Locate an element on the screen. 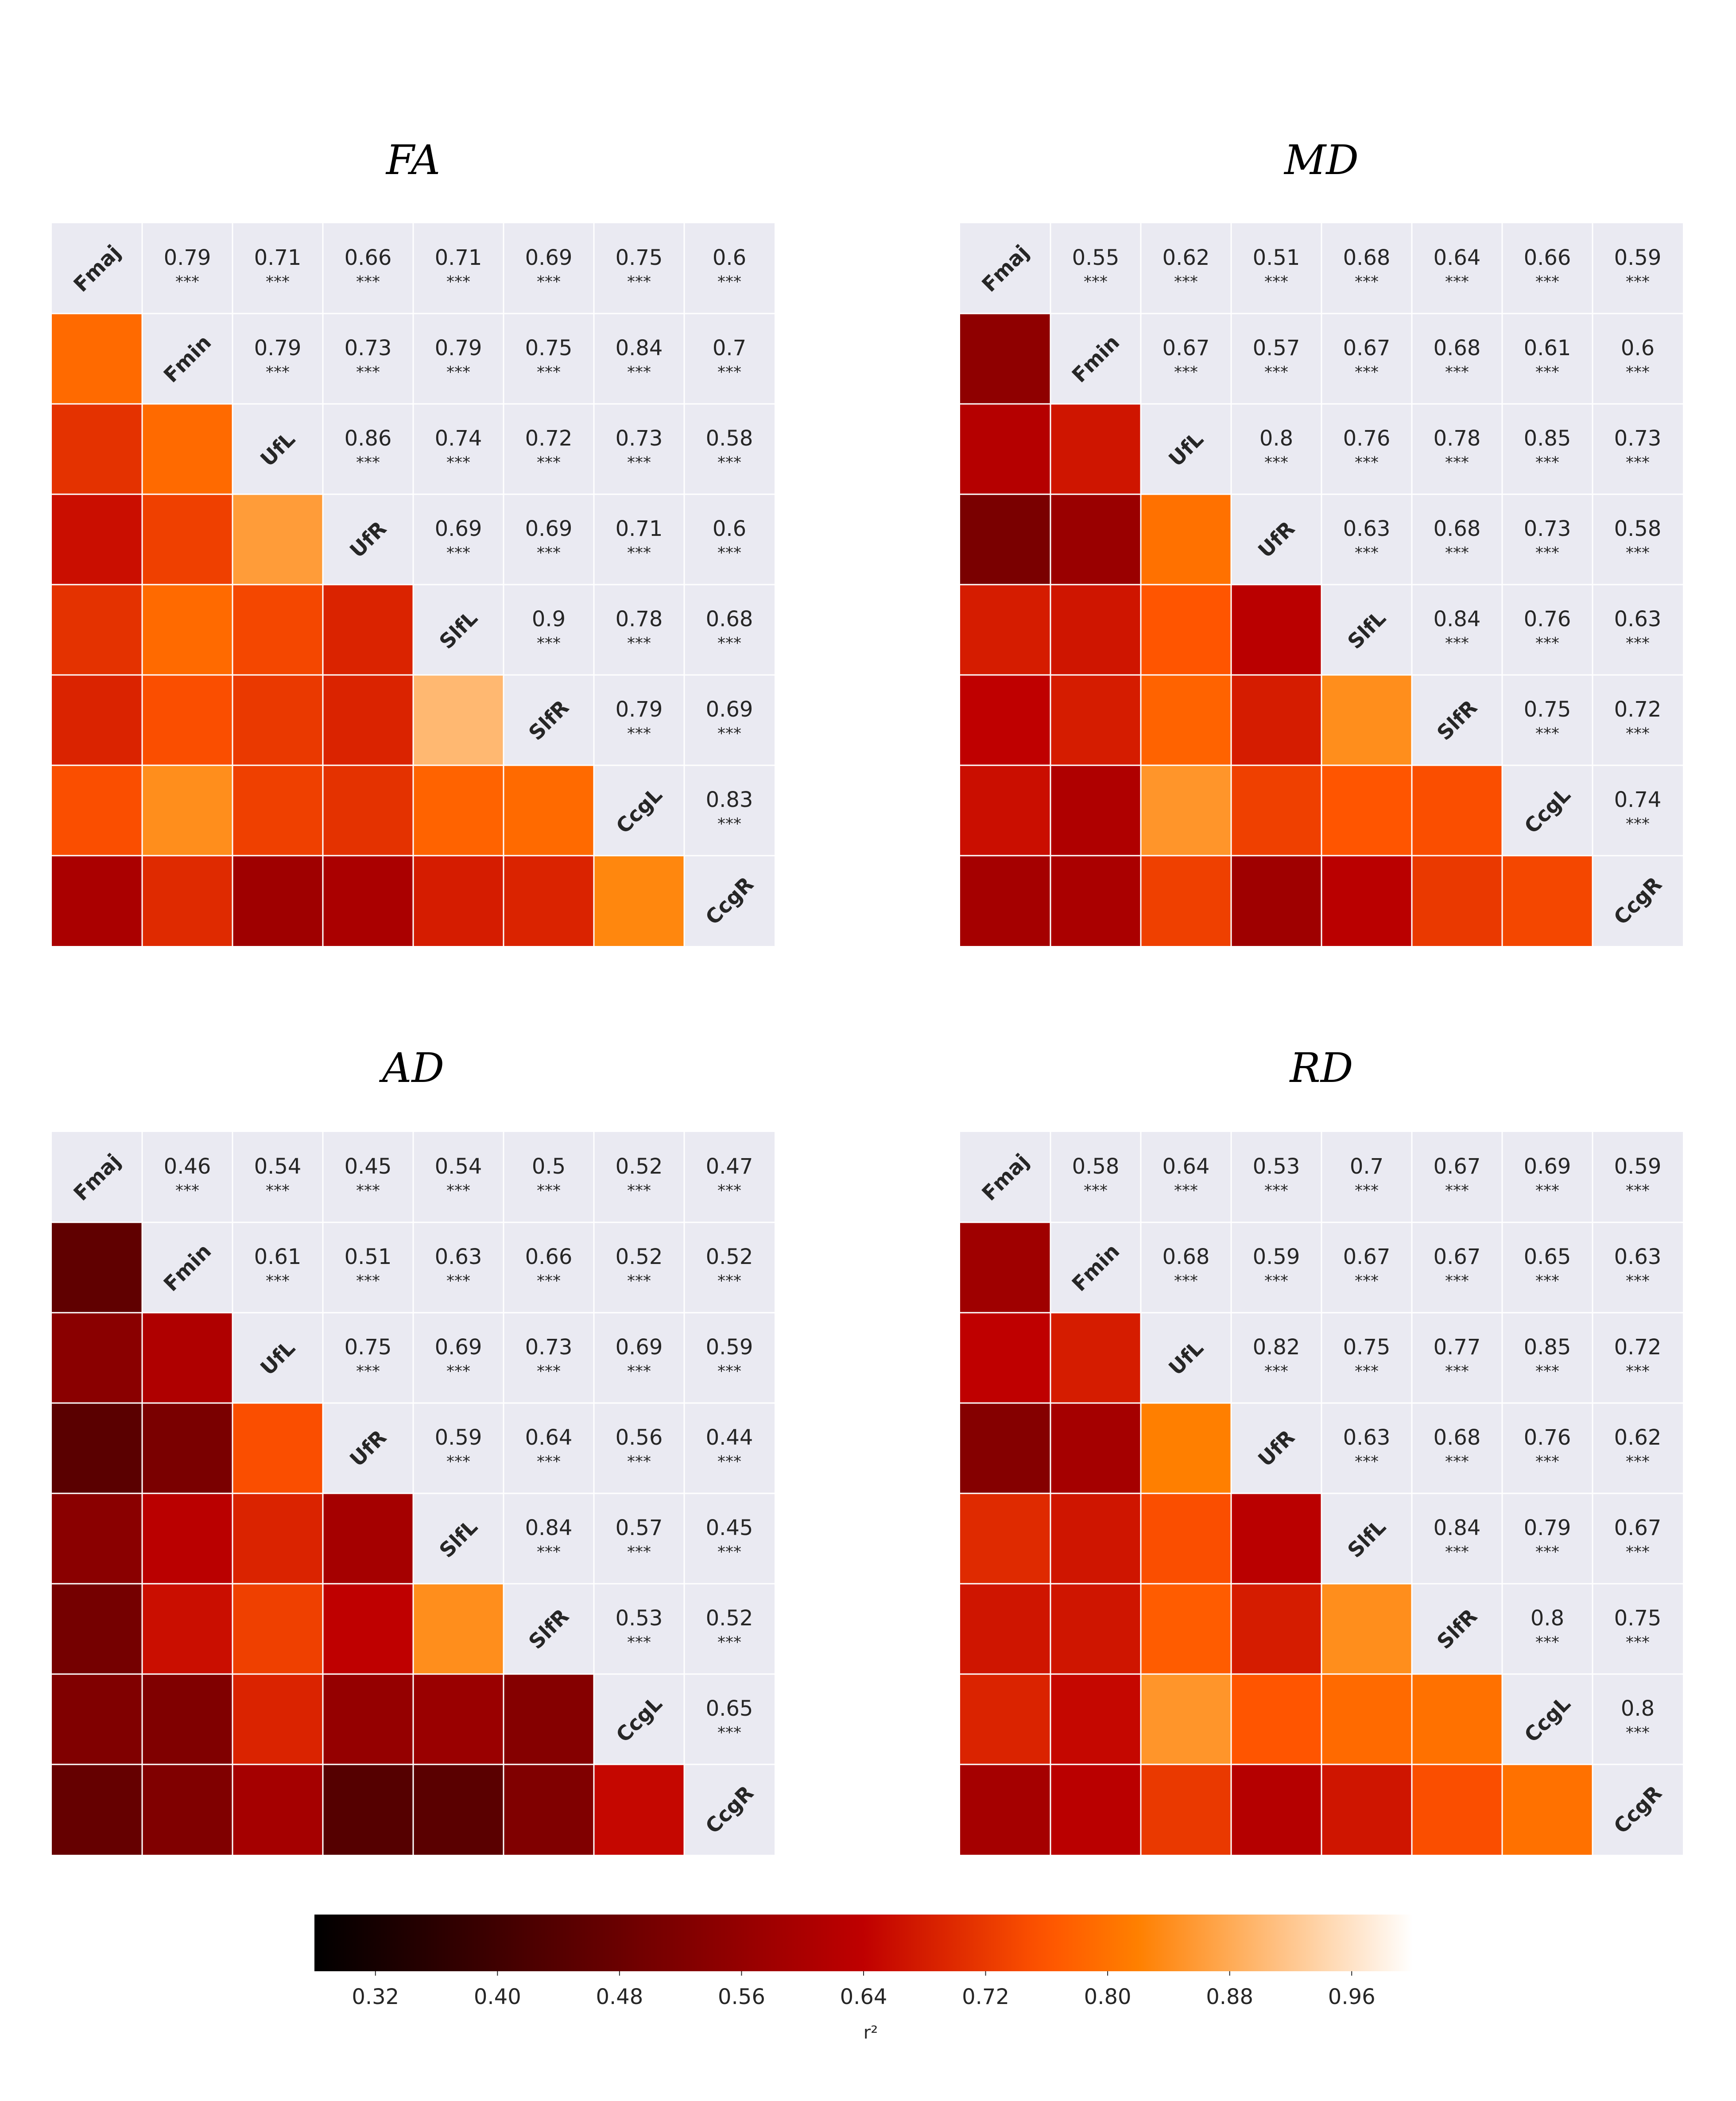 Image resolution: width=1736 pixels, height=2101 pixels. cell-value: 0.52 is located at coordinates (730, 1256).